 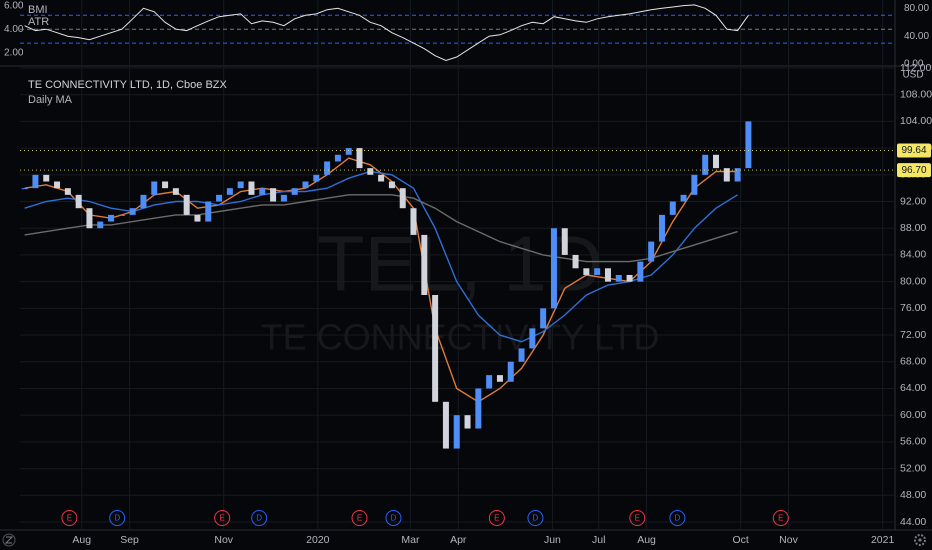 I want to click on y-tick-label: 104.00, so click(x=916, y=121).